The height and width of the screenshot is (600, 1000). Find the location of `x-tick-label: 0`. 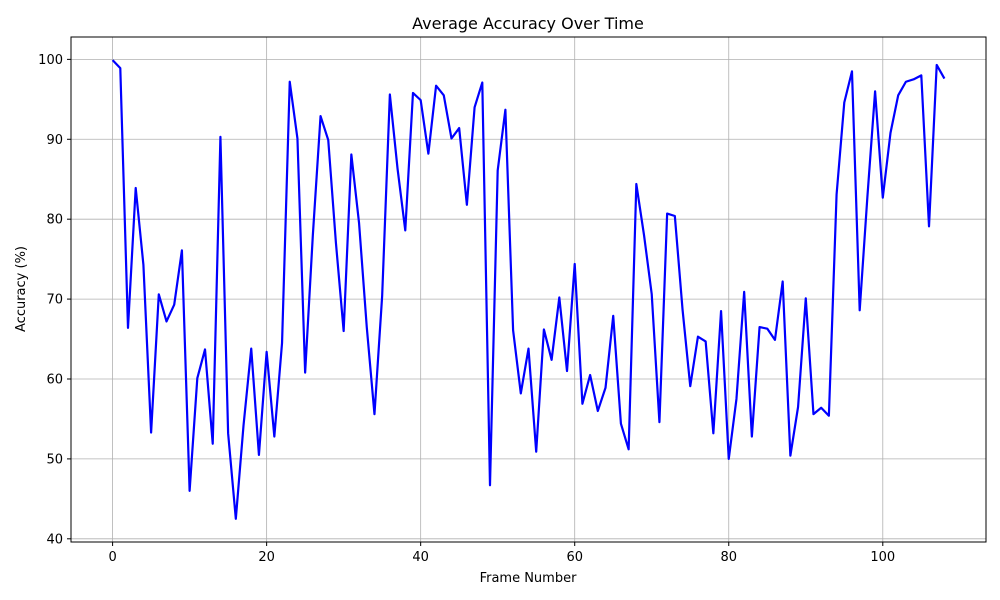

x-tick-label: 0 is located at coordinates (112, 557).